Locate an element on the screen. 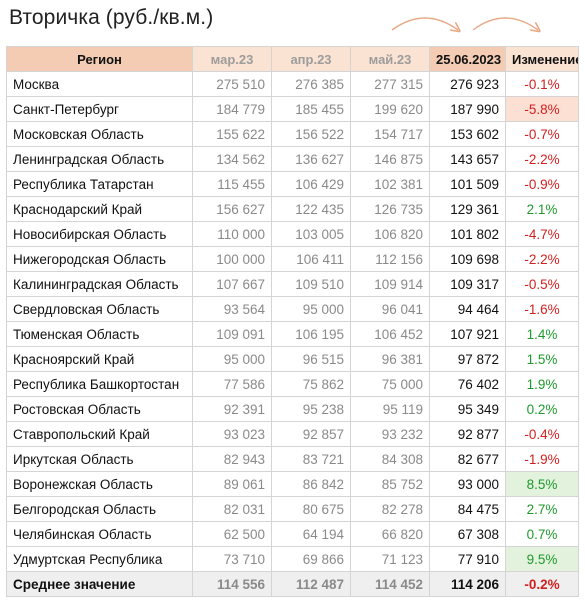 The image size is (585, 606). arrow-icon is located at coordinates (424, 23).